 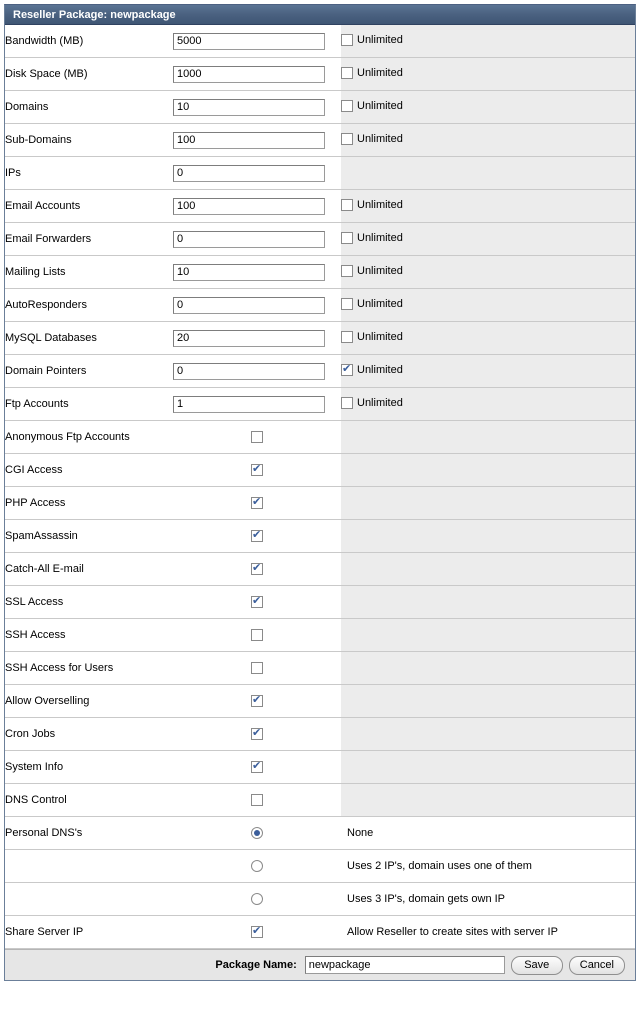 What do you see at coordinates (256, 965) in the screenshot?
I see `package-name-label: Package Name:` at bounding box center [256, 965].